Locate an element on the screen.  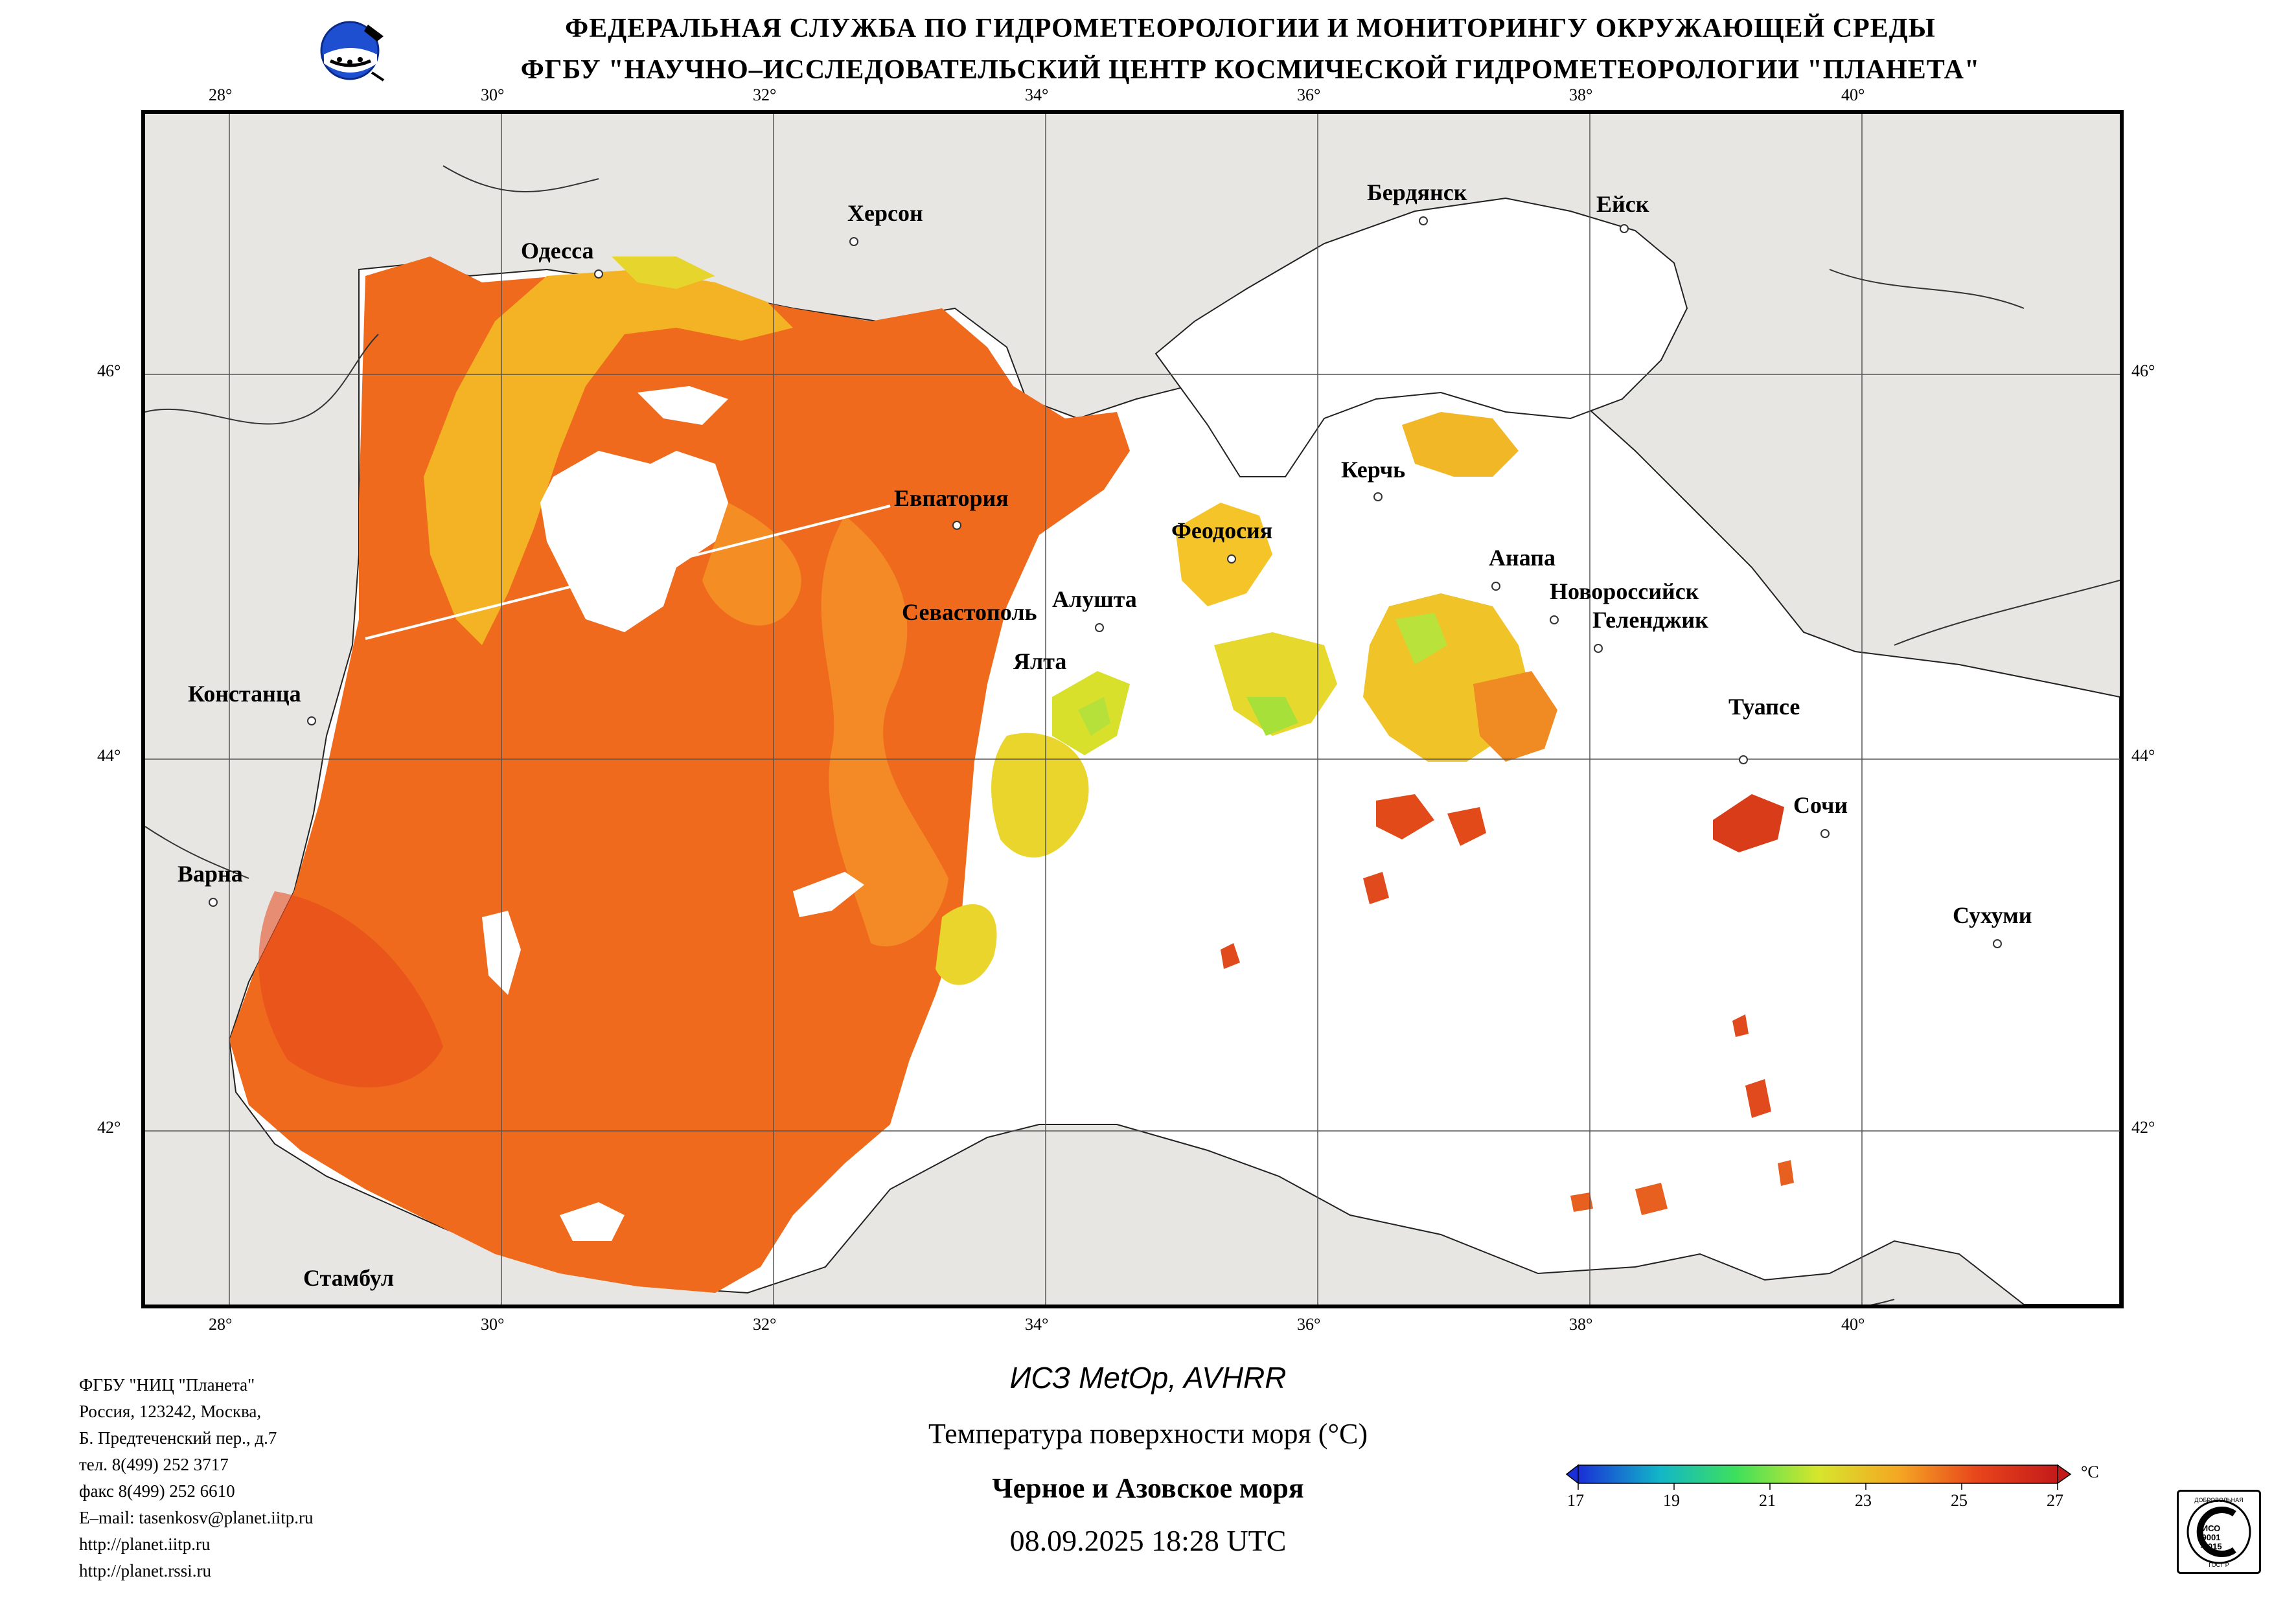
address-org: ФГБУ "НИЦ "Планета" is located at coordinates (167, 1385).